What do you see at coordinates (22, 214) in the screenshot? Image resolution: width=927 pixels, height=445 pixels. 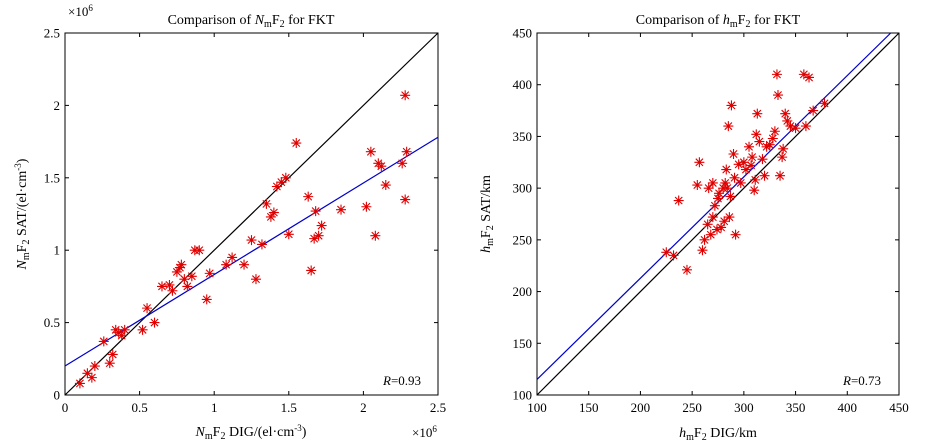 I see `y-axis-label: NmF2 SAT/(el·cm-3)` at bounding box center [22, 214].